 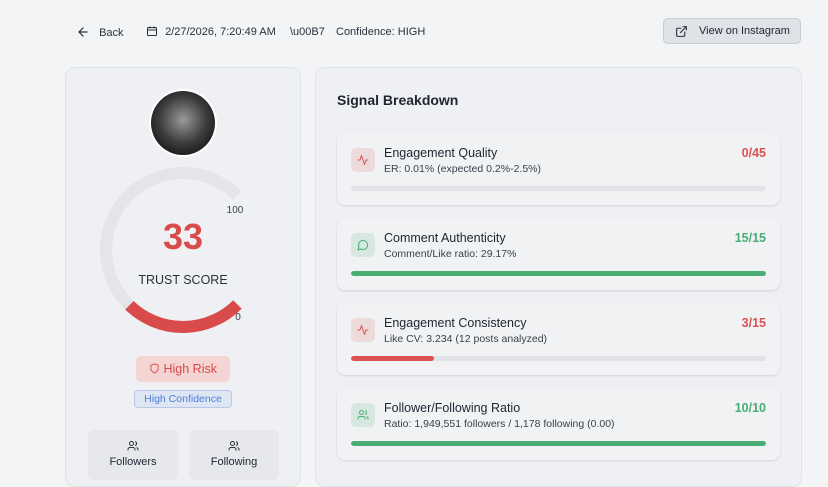 What do you see at coordinates (445, 238) in the screenshot?
I see `signal-name: Comment Authenticity` at bounding box center [445, 238].